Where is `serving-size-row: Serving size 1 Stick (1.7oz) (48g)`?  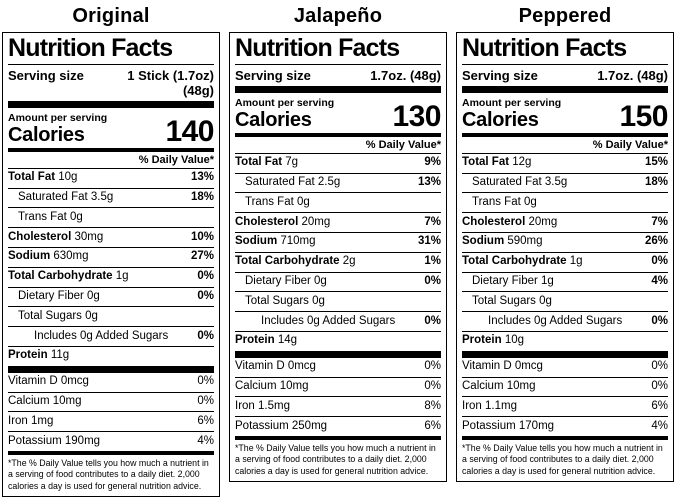
serving-size-row: Serving size 1 Stick (1.7oz) (48g) is located at coordinates (111, 83).